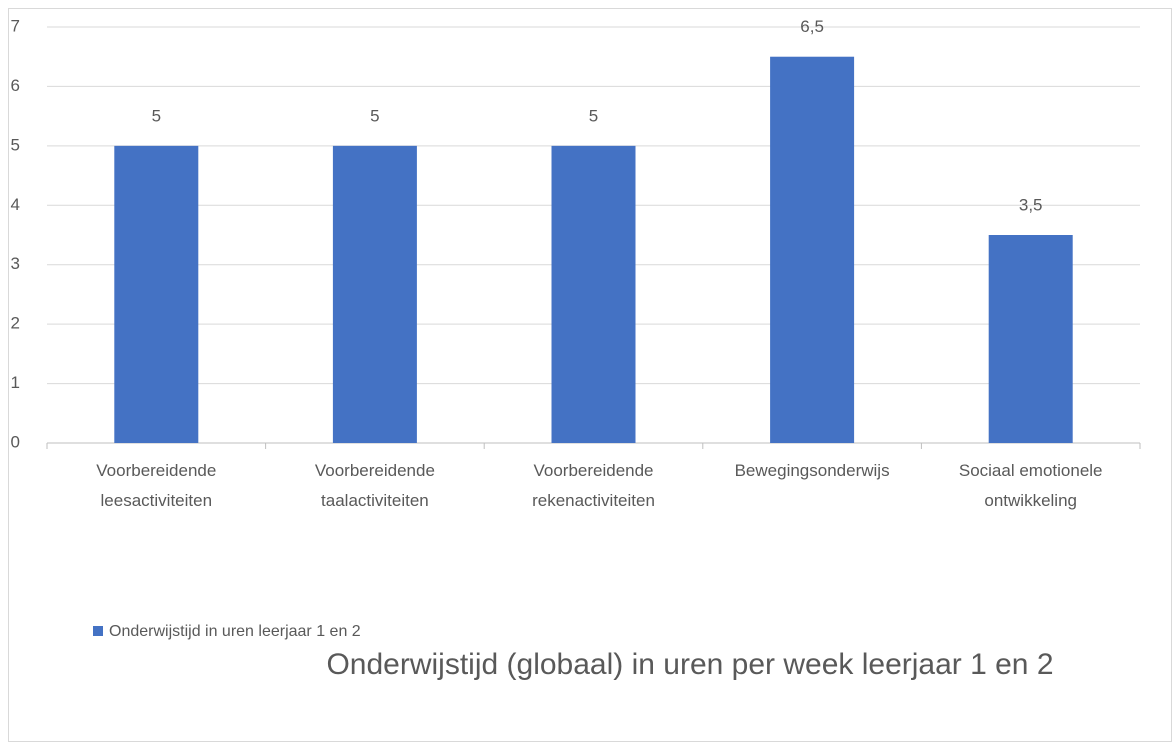  What do you see at coordinates (15, 382) in the screenshot?
I see `y-tick-label: 1` at bounding box center [15, 382].